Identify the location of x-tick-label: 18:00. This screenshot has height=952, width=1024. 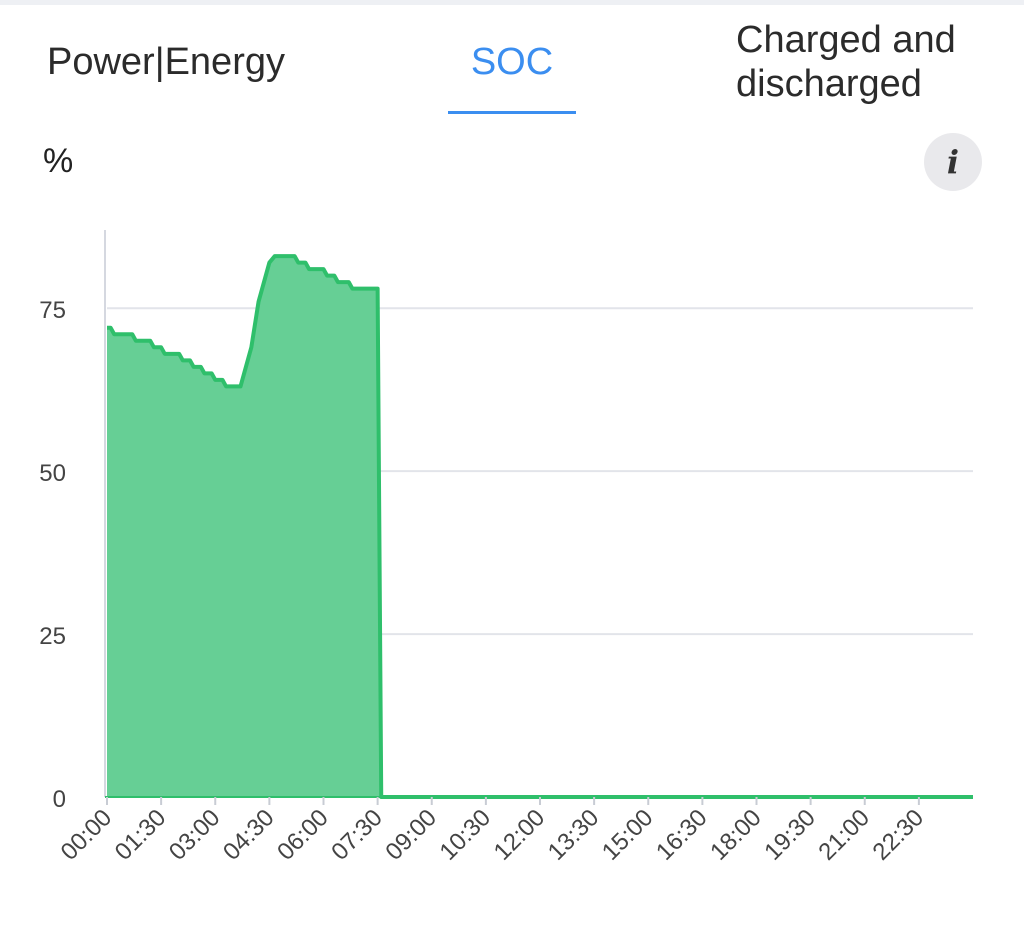
(736, 835).